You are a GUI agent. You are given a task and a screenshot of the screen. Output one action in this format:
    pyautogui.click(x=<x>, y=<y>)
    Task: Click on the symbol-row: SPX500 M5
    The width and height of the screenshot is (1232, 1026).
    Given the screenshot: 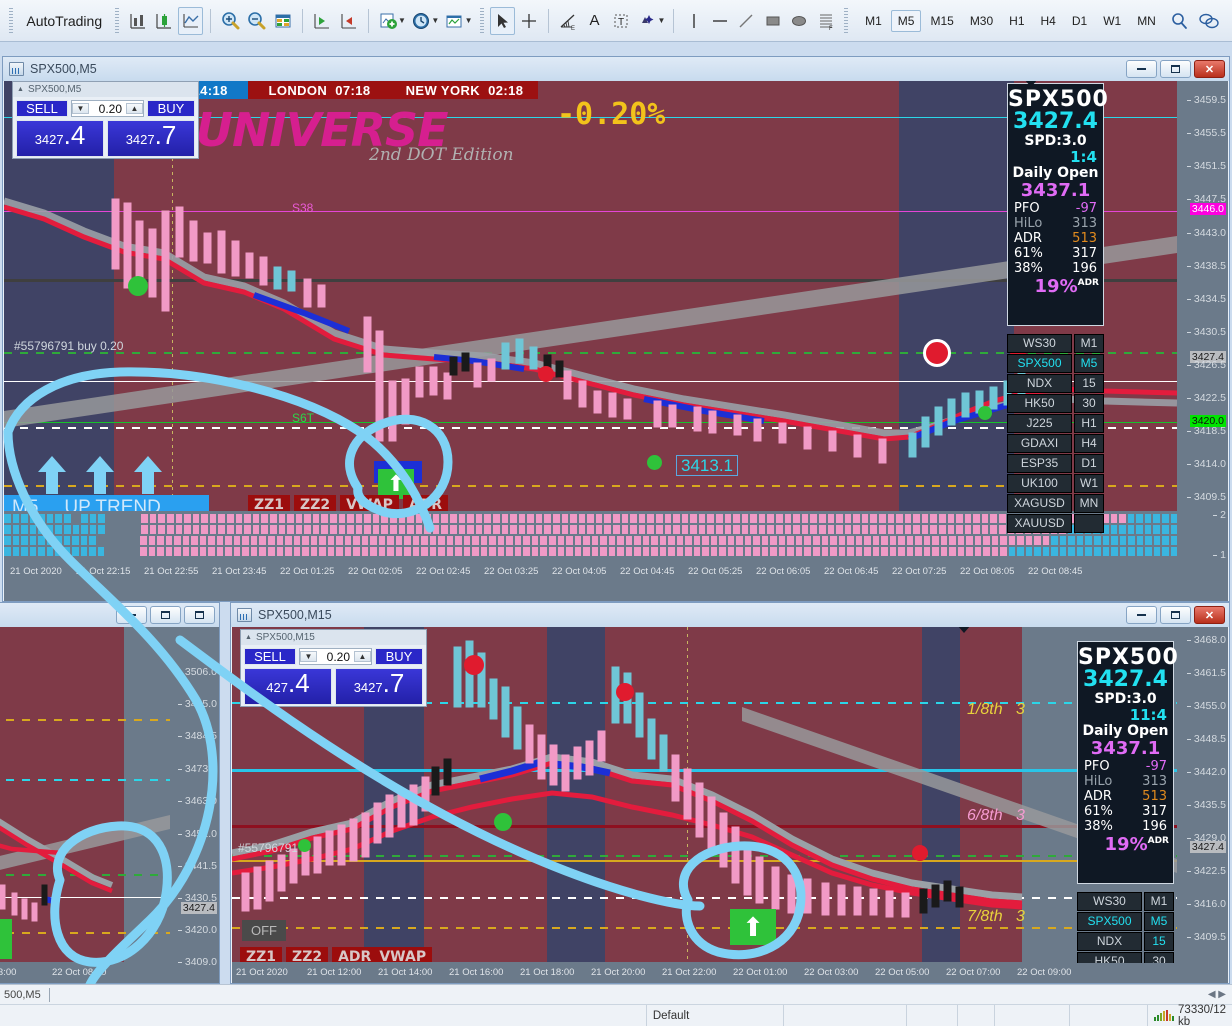 What is the action you would take?
    pyautogui.click(x=1055, y=363)
    